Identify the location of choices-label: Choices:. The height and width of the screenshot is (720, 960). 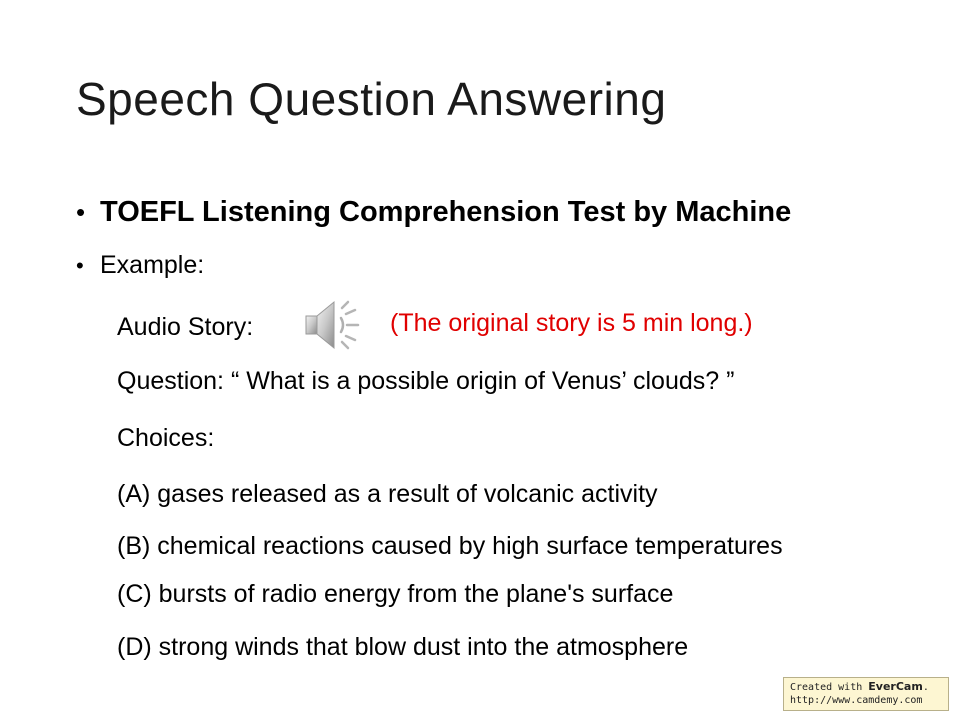
(166, 438).